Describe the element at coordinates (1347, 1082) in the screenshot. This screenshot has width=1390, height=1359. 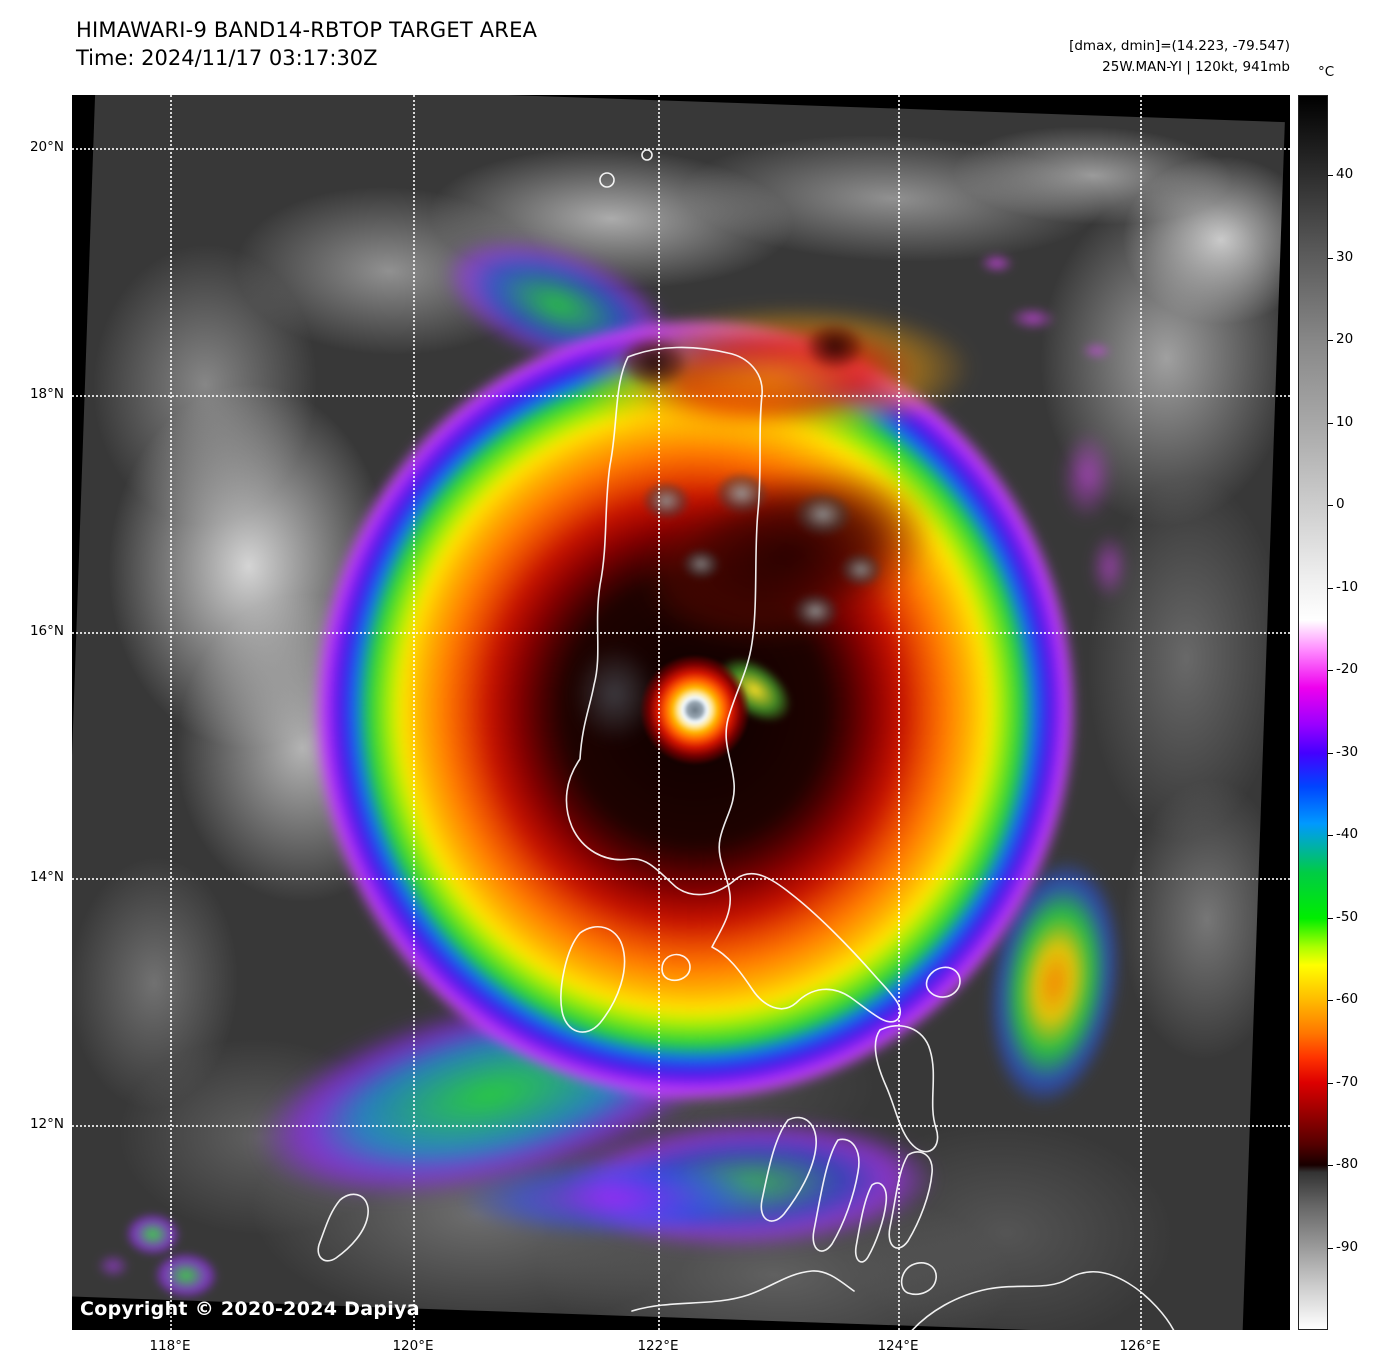
I see `colorbar-tick-label: -70` at that location.